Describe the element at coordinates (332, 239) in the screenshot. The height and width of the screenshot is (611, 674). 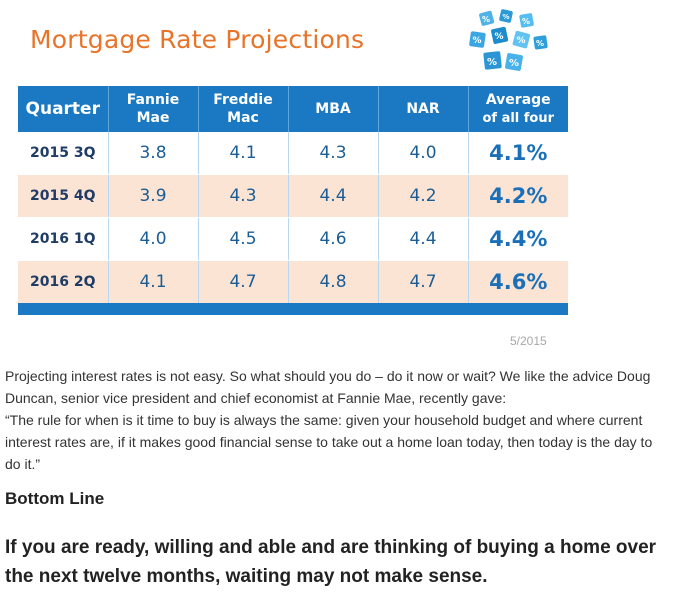
I see `cell-mba: 4.6` at that location.